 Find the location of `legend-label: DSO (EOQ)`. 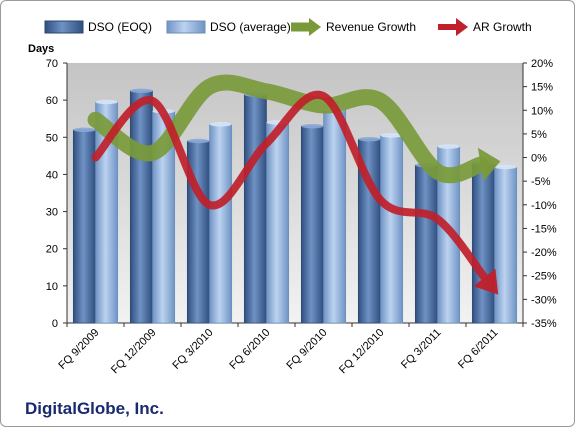

legend-label: DSO (EOQ) is located at coordinates (120, 27).